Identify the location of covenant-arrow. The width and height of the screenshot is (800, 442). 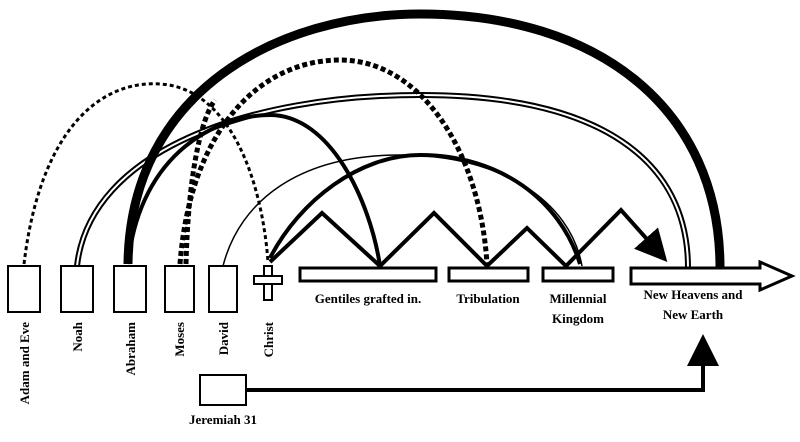
(482, 363).